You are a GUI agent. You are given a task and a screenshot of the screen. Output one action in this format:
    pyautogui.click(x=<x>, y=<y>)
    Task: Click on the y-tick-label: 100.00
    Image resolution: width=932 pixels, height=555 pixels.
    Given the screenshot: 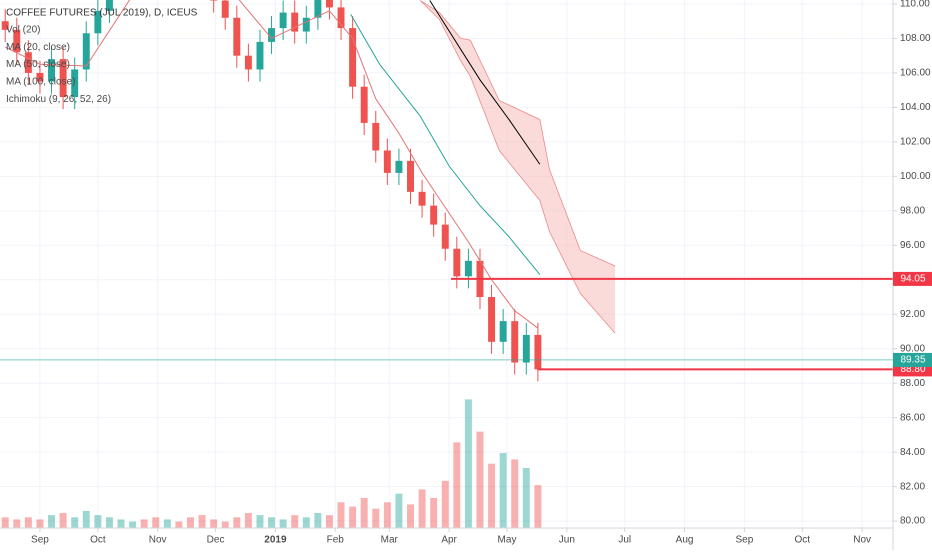 What is the action you would take?
    pyautogui.click(x=915, y=176)
    